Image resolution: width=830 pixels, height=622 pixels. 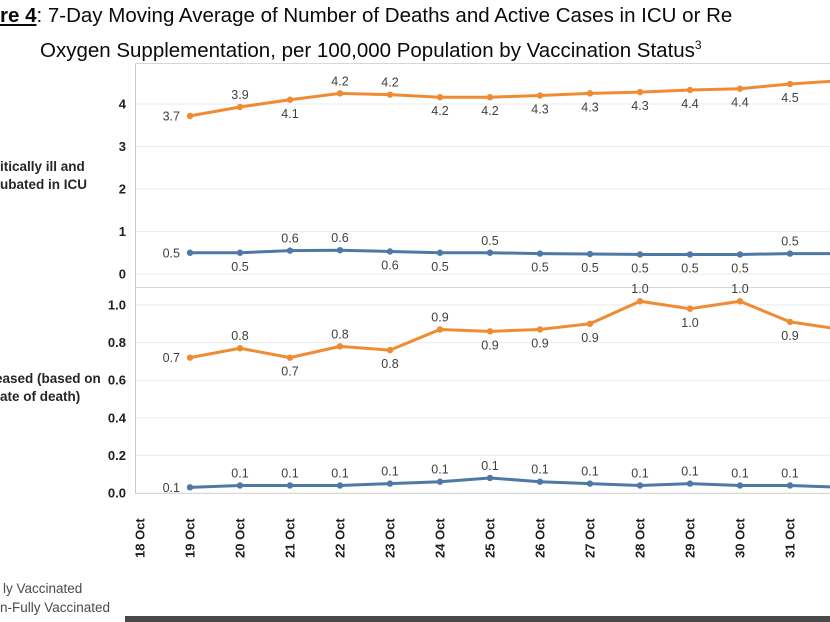 I want to click on row-label-deceased-line1: eased (based on, so click(x=50, y=378).